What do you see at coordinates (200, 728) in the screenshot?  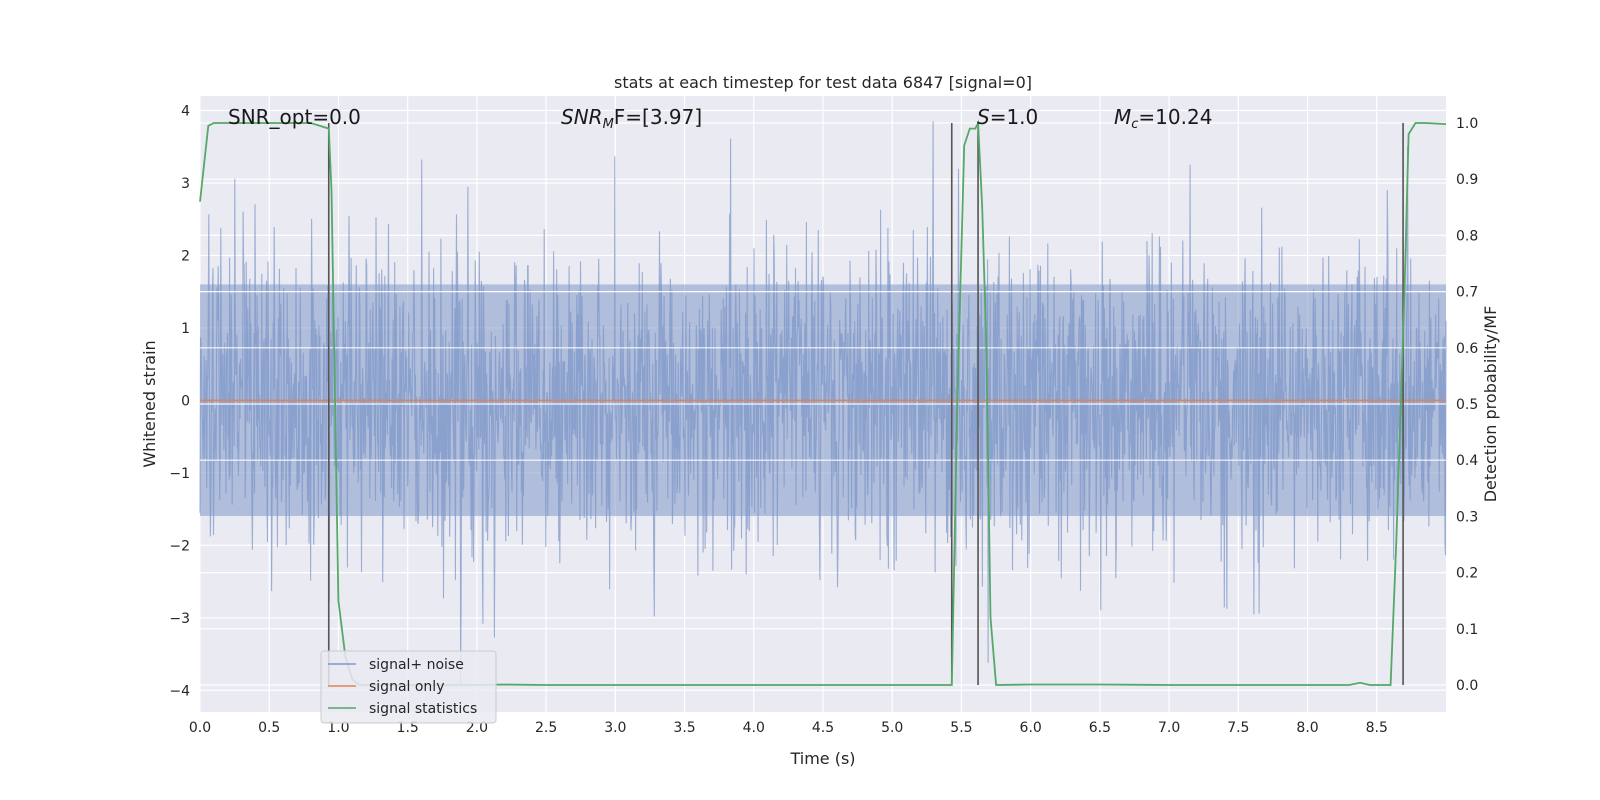 I see `x-tick-label: 0.0` at bounding box center [200, 728].